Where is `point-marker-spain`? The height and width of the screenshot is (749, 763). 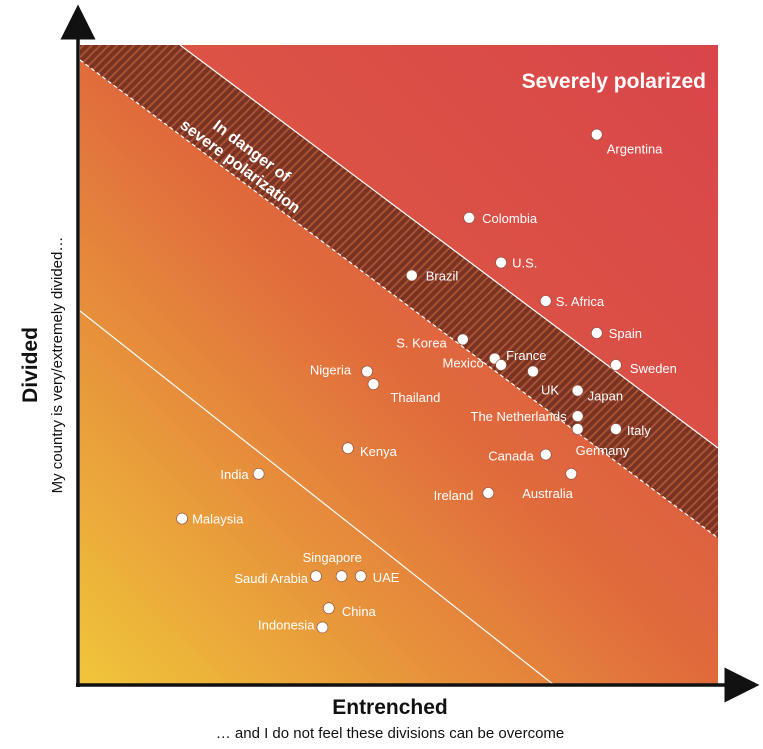
point-marker-spain is located at coordinates (596, 333).